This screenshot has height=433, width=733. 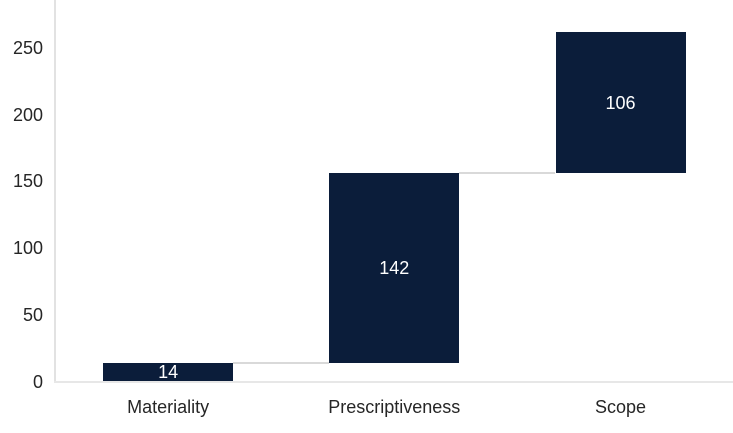 What do you see at coordinates (27, 248) in the screenshot?
I see `y-tick-label: 100` at bounding box center [27, 248].